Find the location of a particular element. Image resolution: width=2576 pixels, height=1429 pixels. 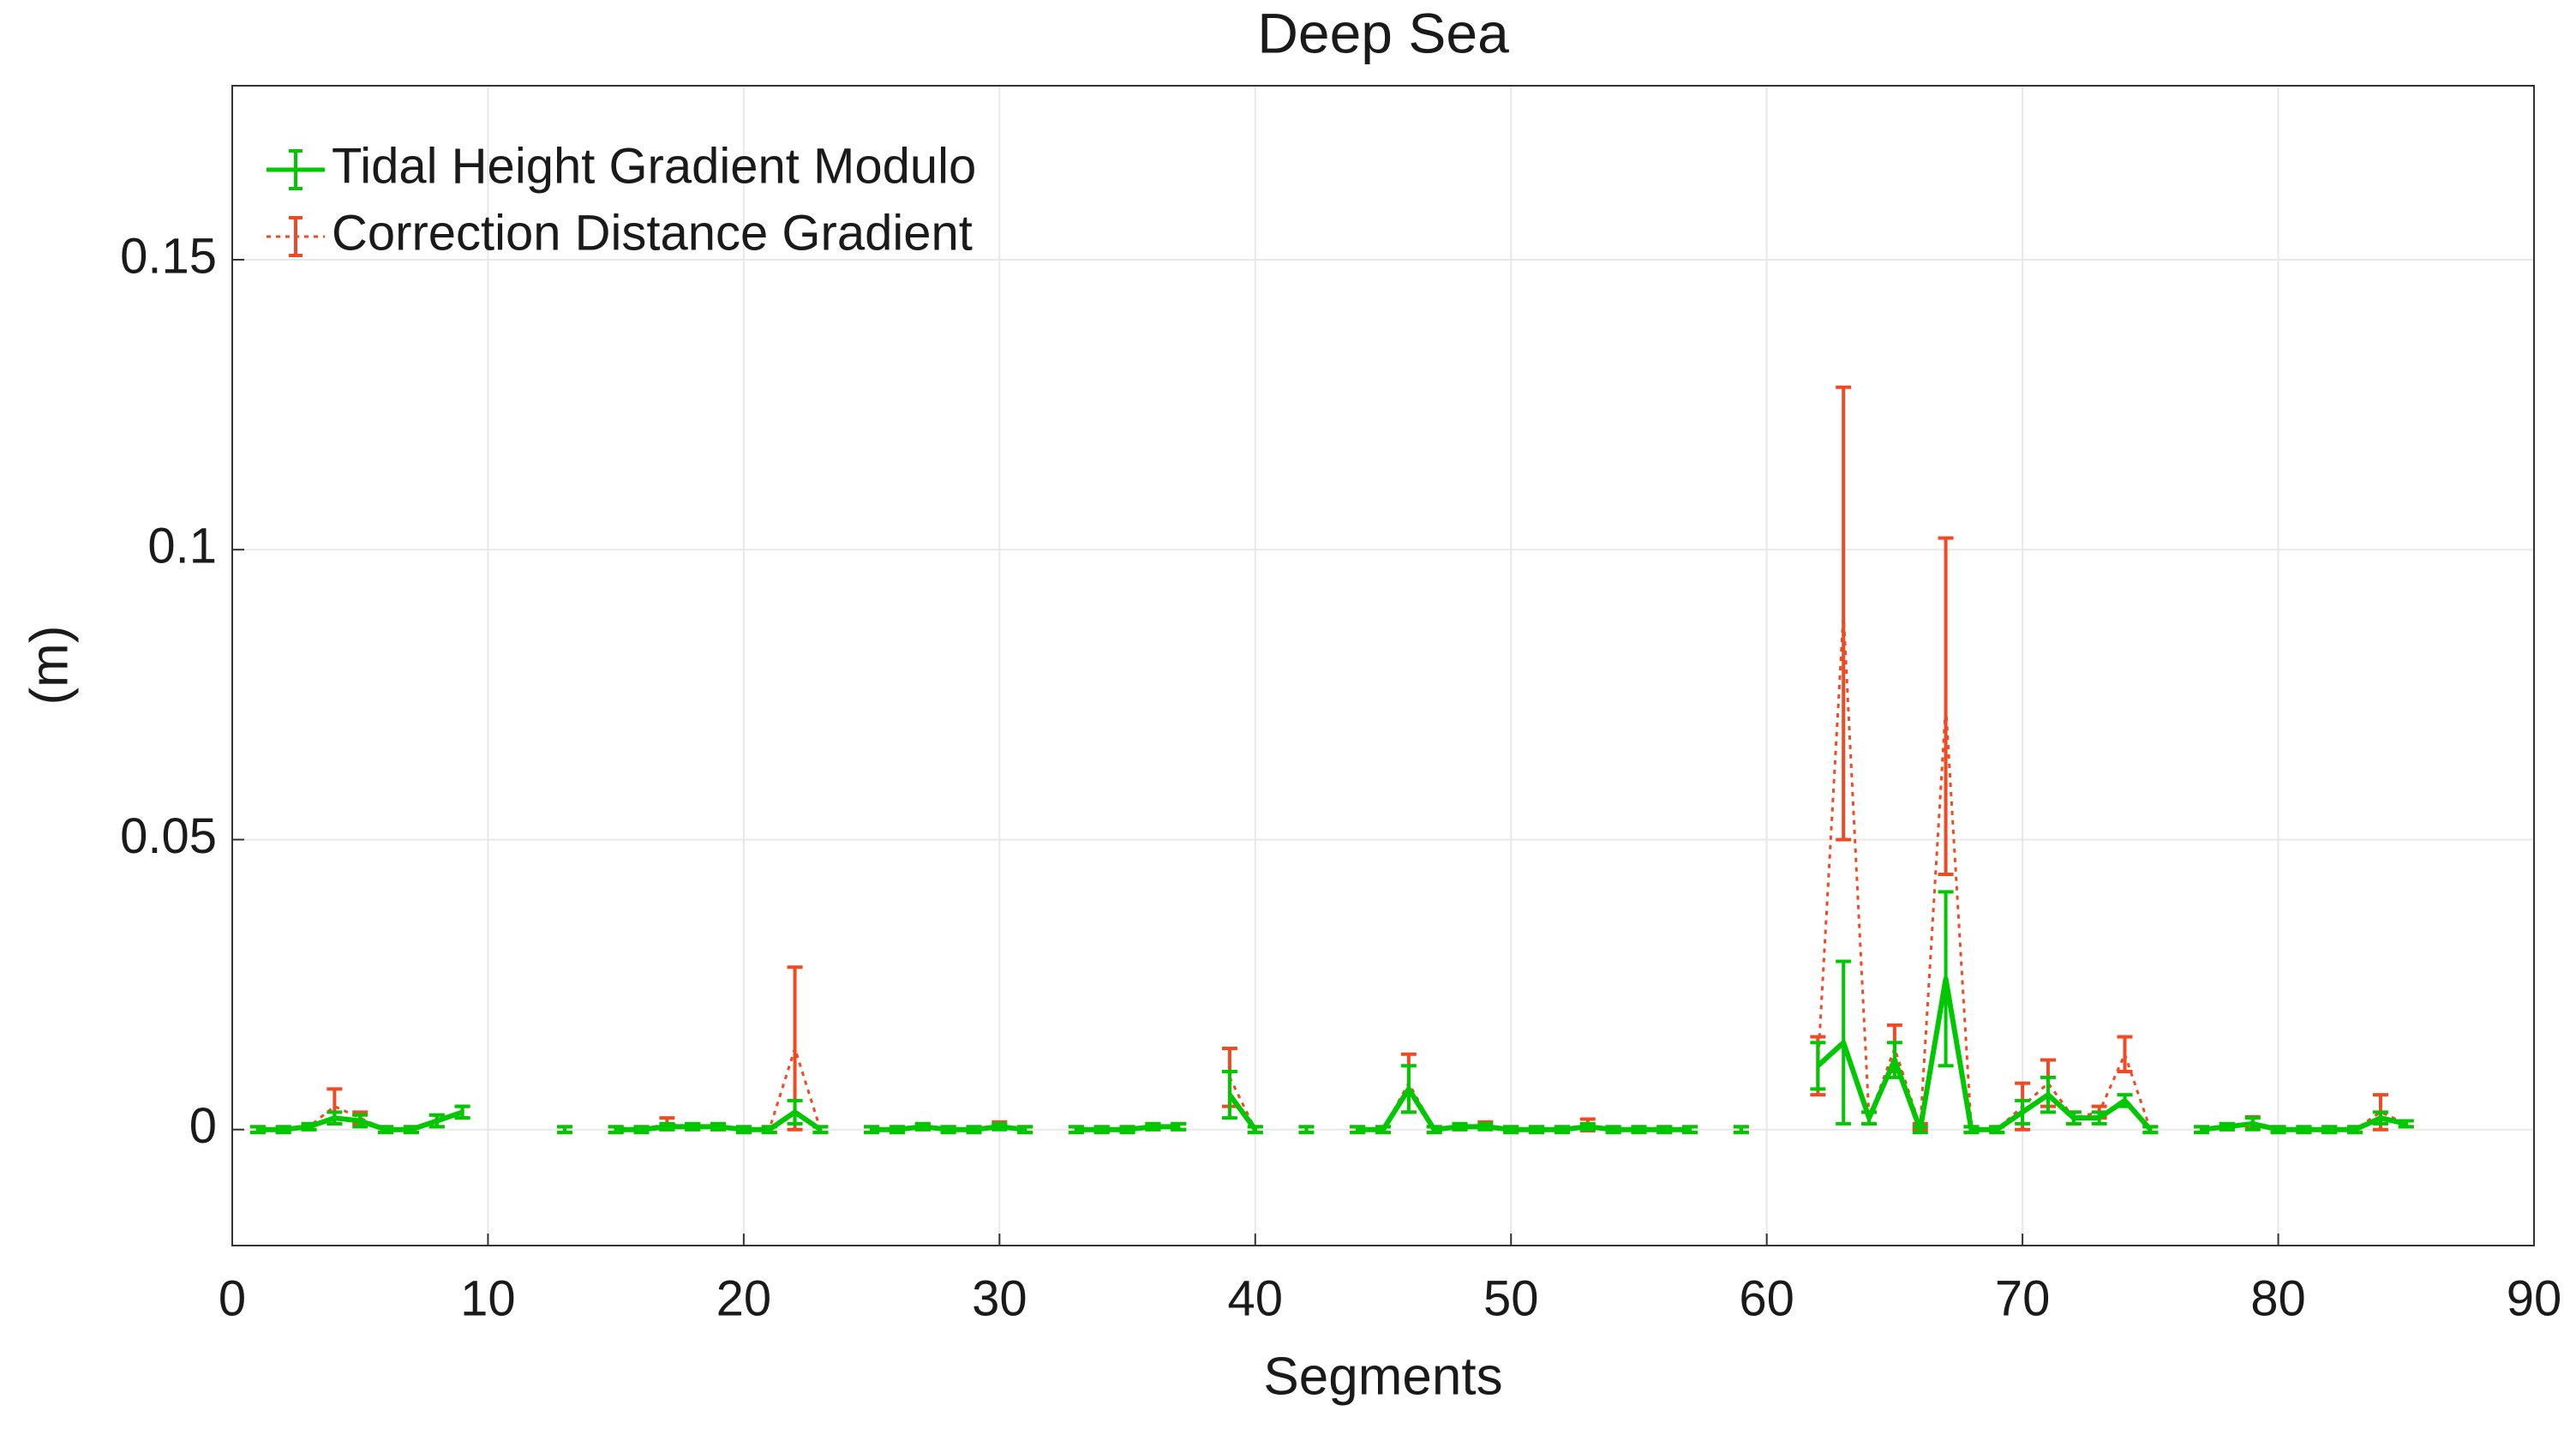

y-tick-label: 0.05 is located at coordinates (168, 836).